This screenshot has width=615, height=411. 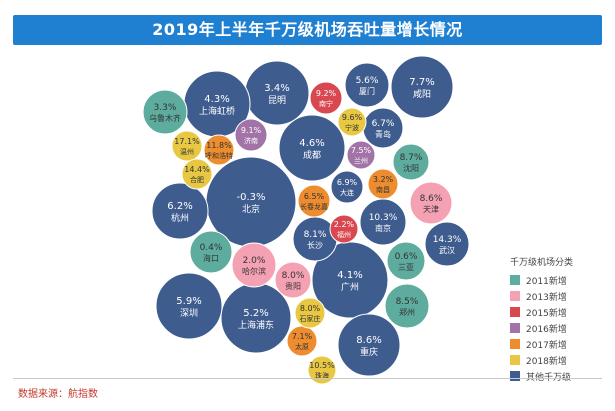 I want to click on bubble-city-label: 昆明, so click(x=277, y=100).